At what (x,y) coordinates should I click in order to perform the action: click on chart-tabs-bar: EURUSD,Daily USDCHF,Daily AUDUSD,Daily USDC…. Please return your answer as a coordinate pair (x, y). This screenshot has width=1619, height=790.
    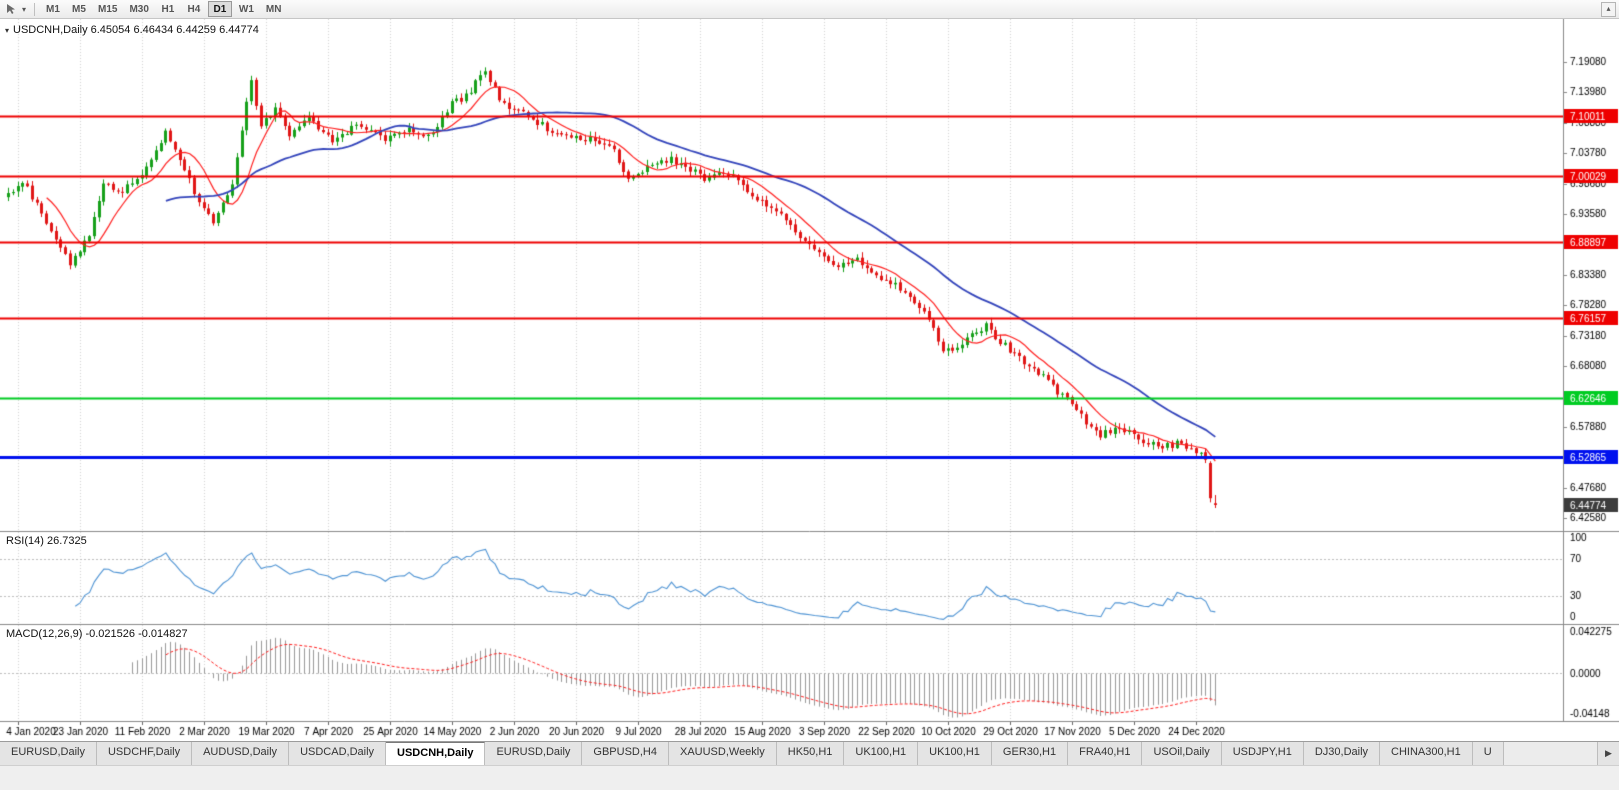
    Looking at the image, I should click on (809, 753).